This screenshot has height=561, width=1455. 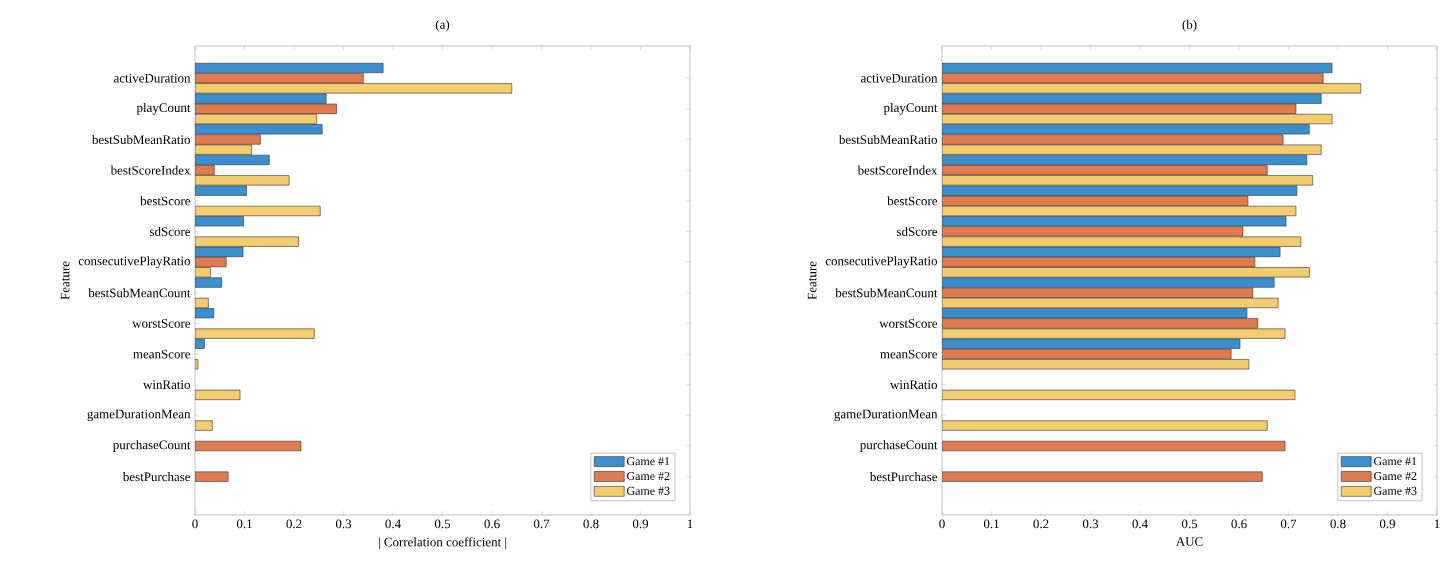 I want to click on chart-title: (b), so click(x=1189, y=25).